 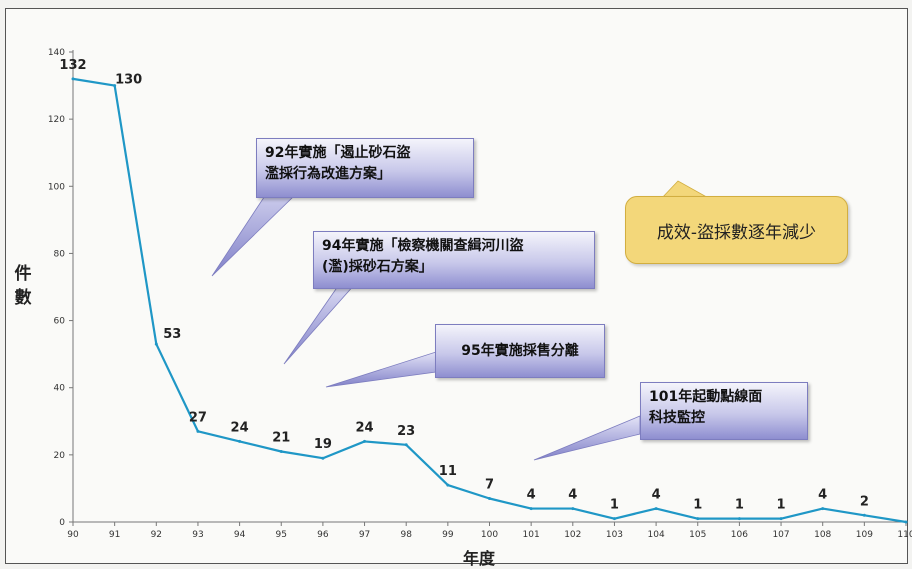 What do you see at coordinates (406, 535) in the screenshot?
I see `x-tick-label: 98` at bounding box center [406, 535].